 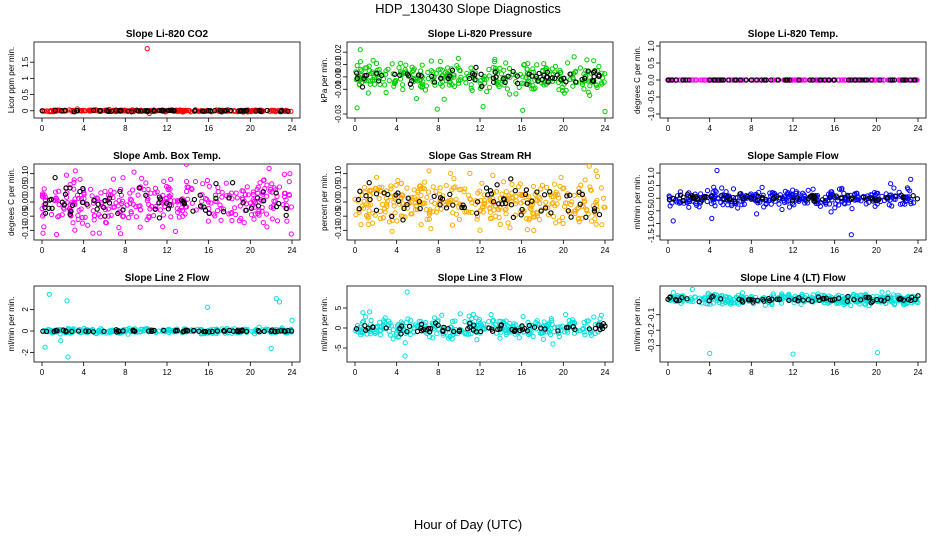 I want to click on y-axis-label: ml/min per min., so click(x=637, y=324).